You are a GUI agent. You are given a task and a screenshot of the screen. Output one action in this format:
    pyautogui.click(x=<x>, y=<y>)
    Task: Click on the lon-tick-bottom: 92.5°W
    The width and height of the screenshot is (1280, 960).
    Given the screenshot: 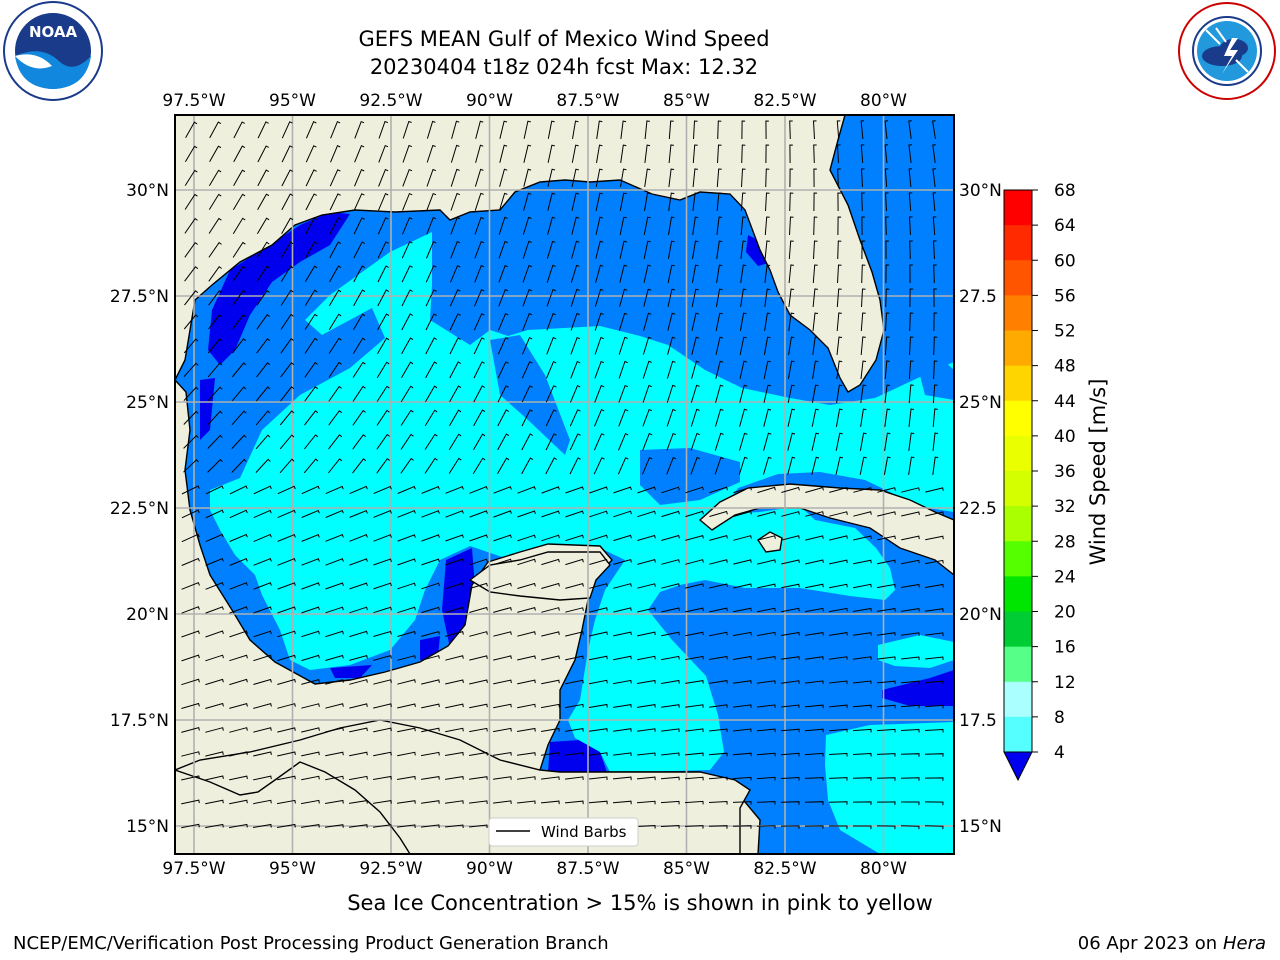 What is the action you would take?
    pyautogui.click(x=390, y=869)
    